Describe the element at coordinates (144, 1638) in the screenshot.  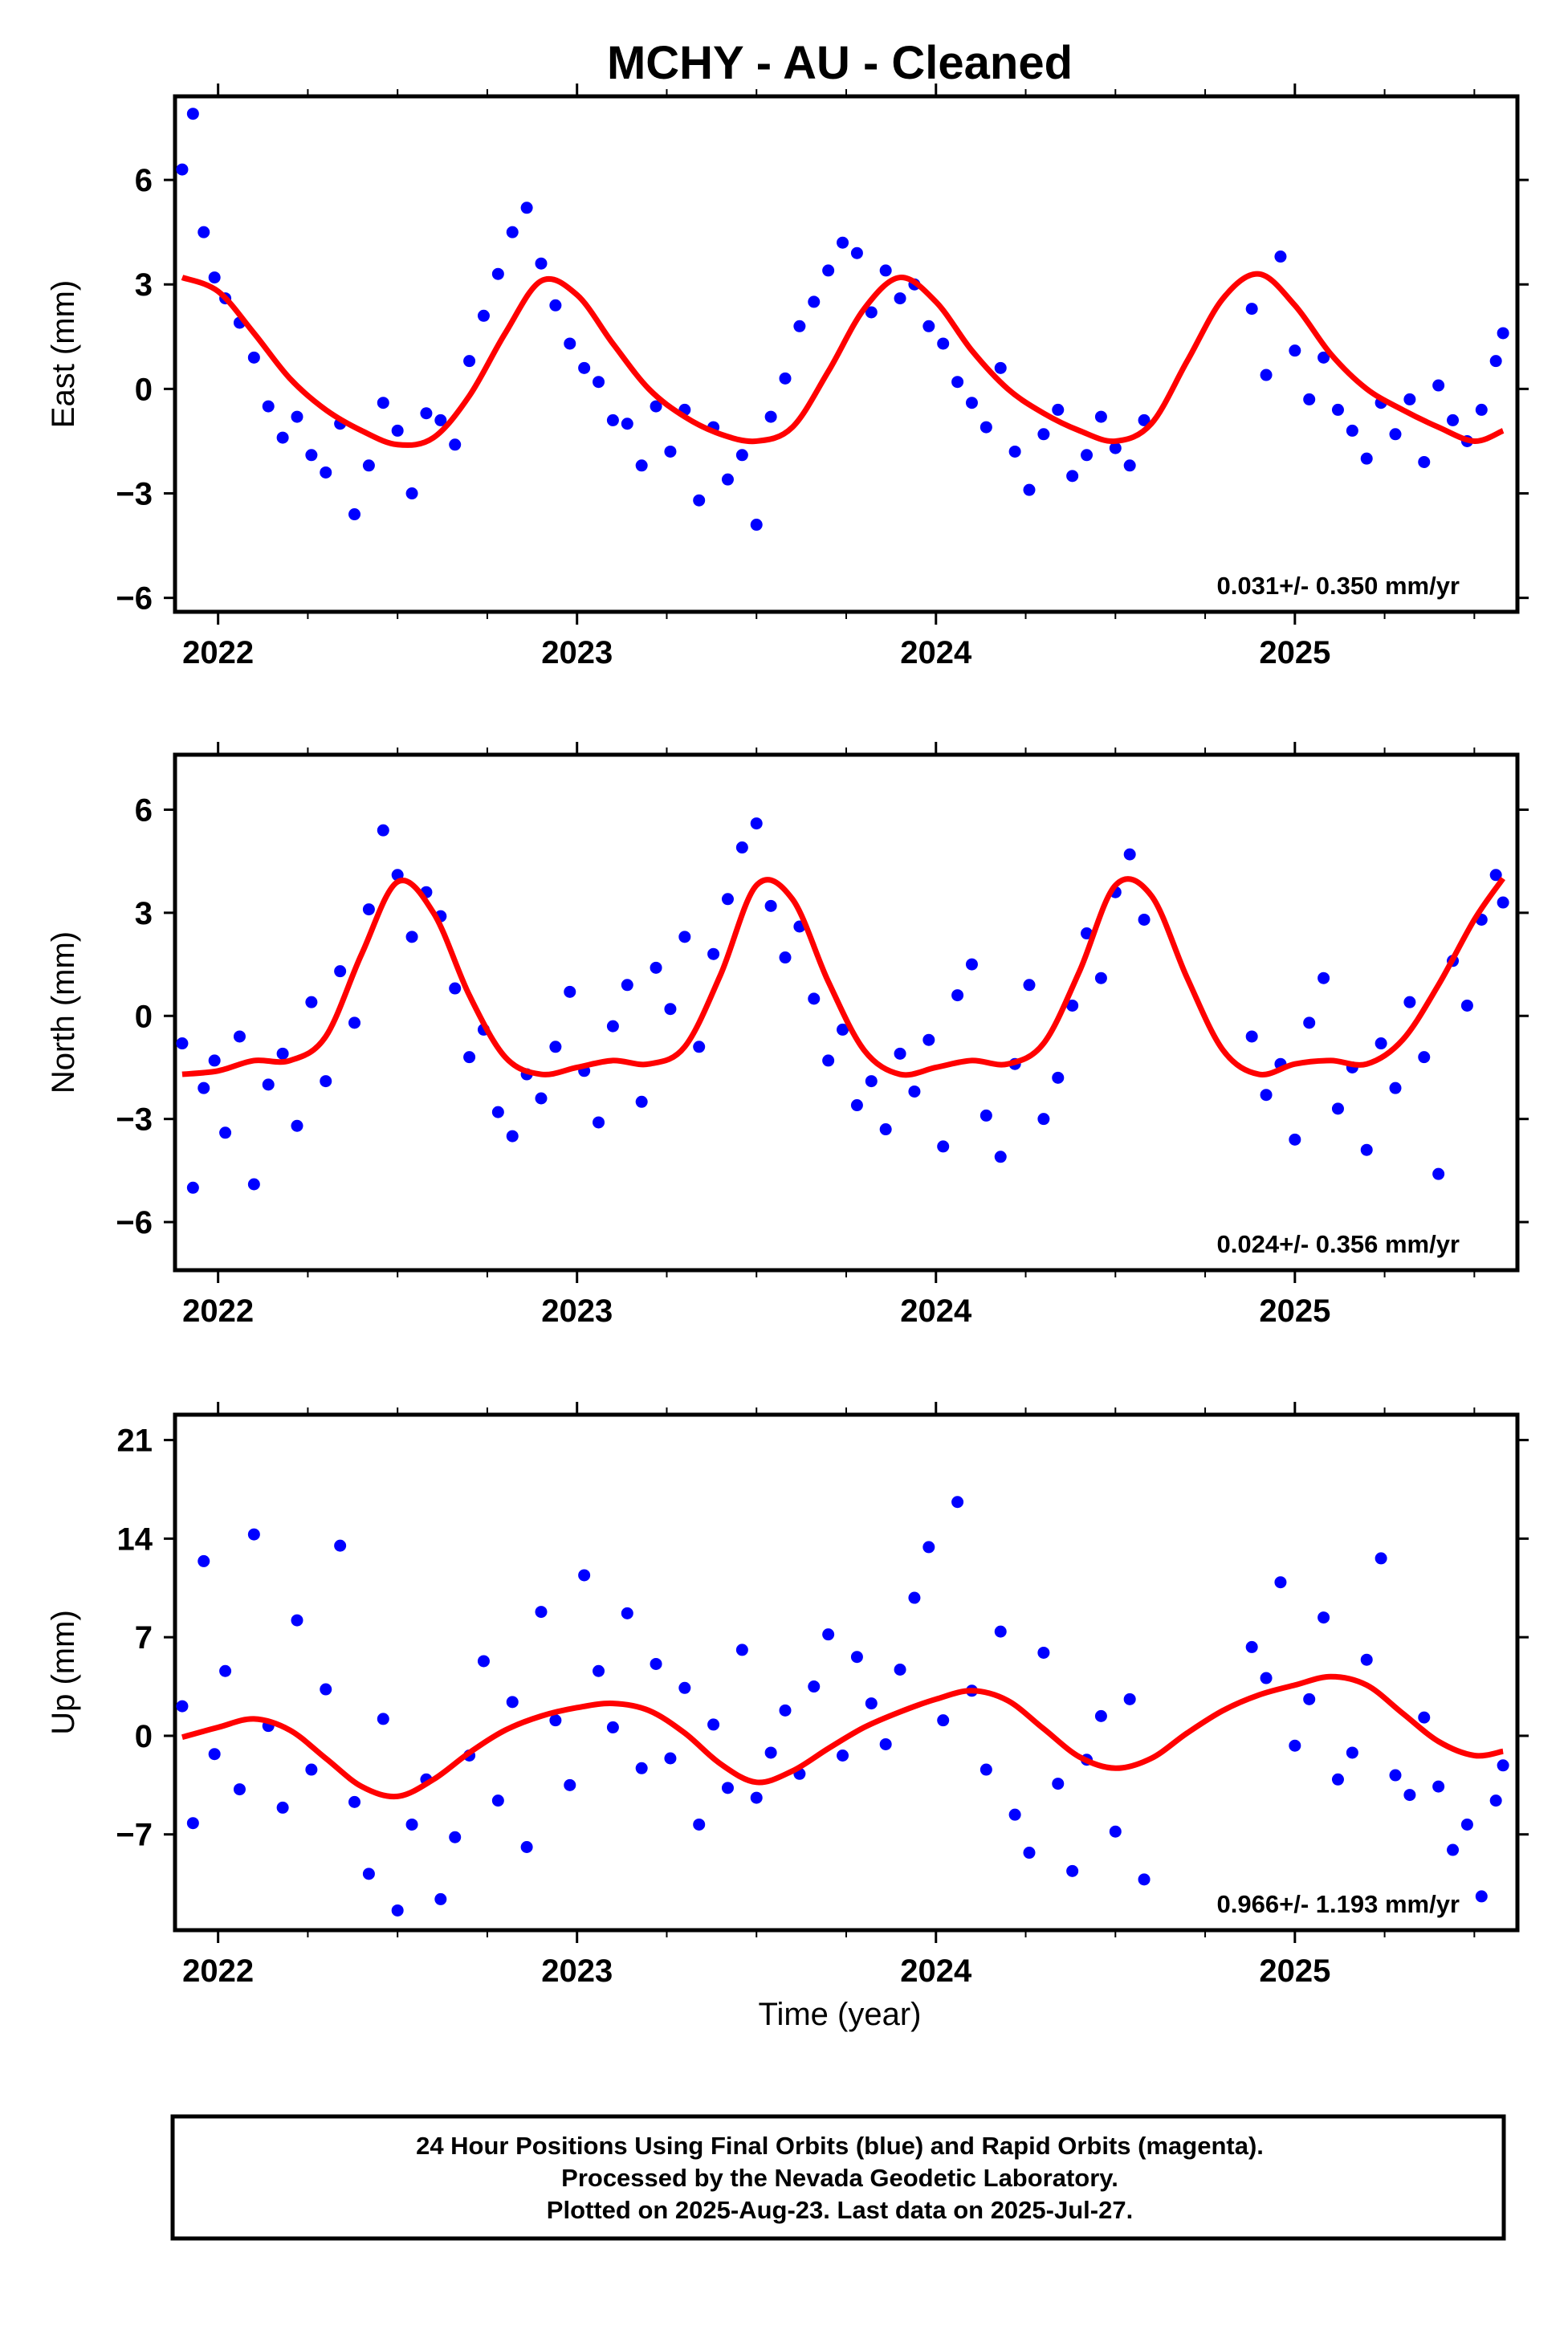
I see `up-ytick-label: 7` at that location.